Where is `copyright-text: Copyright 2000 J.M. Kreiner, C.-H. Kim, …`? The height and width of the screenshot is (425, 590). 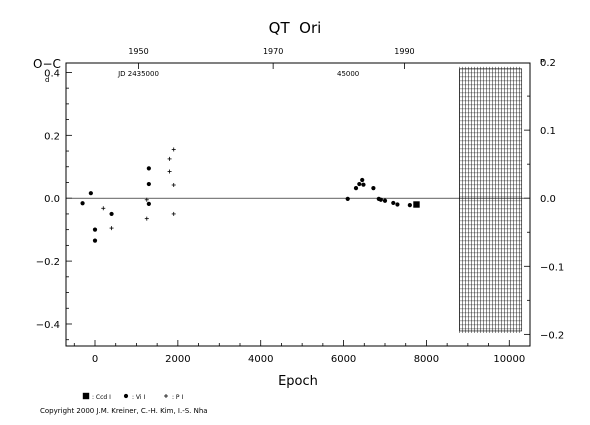 copyright-text: Copyright 2000 J.M. Kreiner, C.-H. Kim, … is located at coordinates (124, 411).